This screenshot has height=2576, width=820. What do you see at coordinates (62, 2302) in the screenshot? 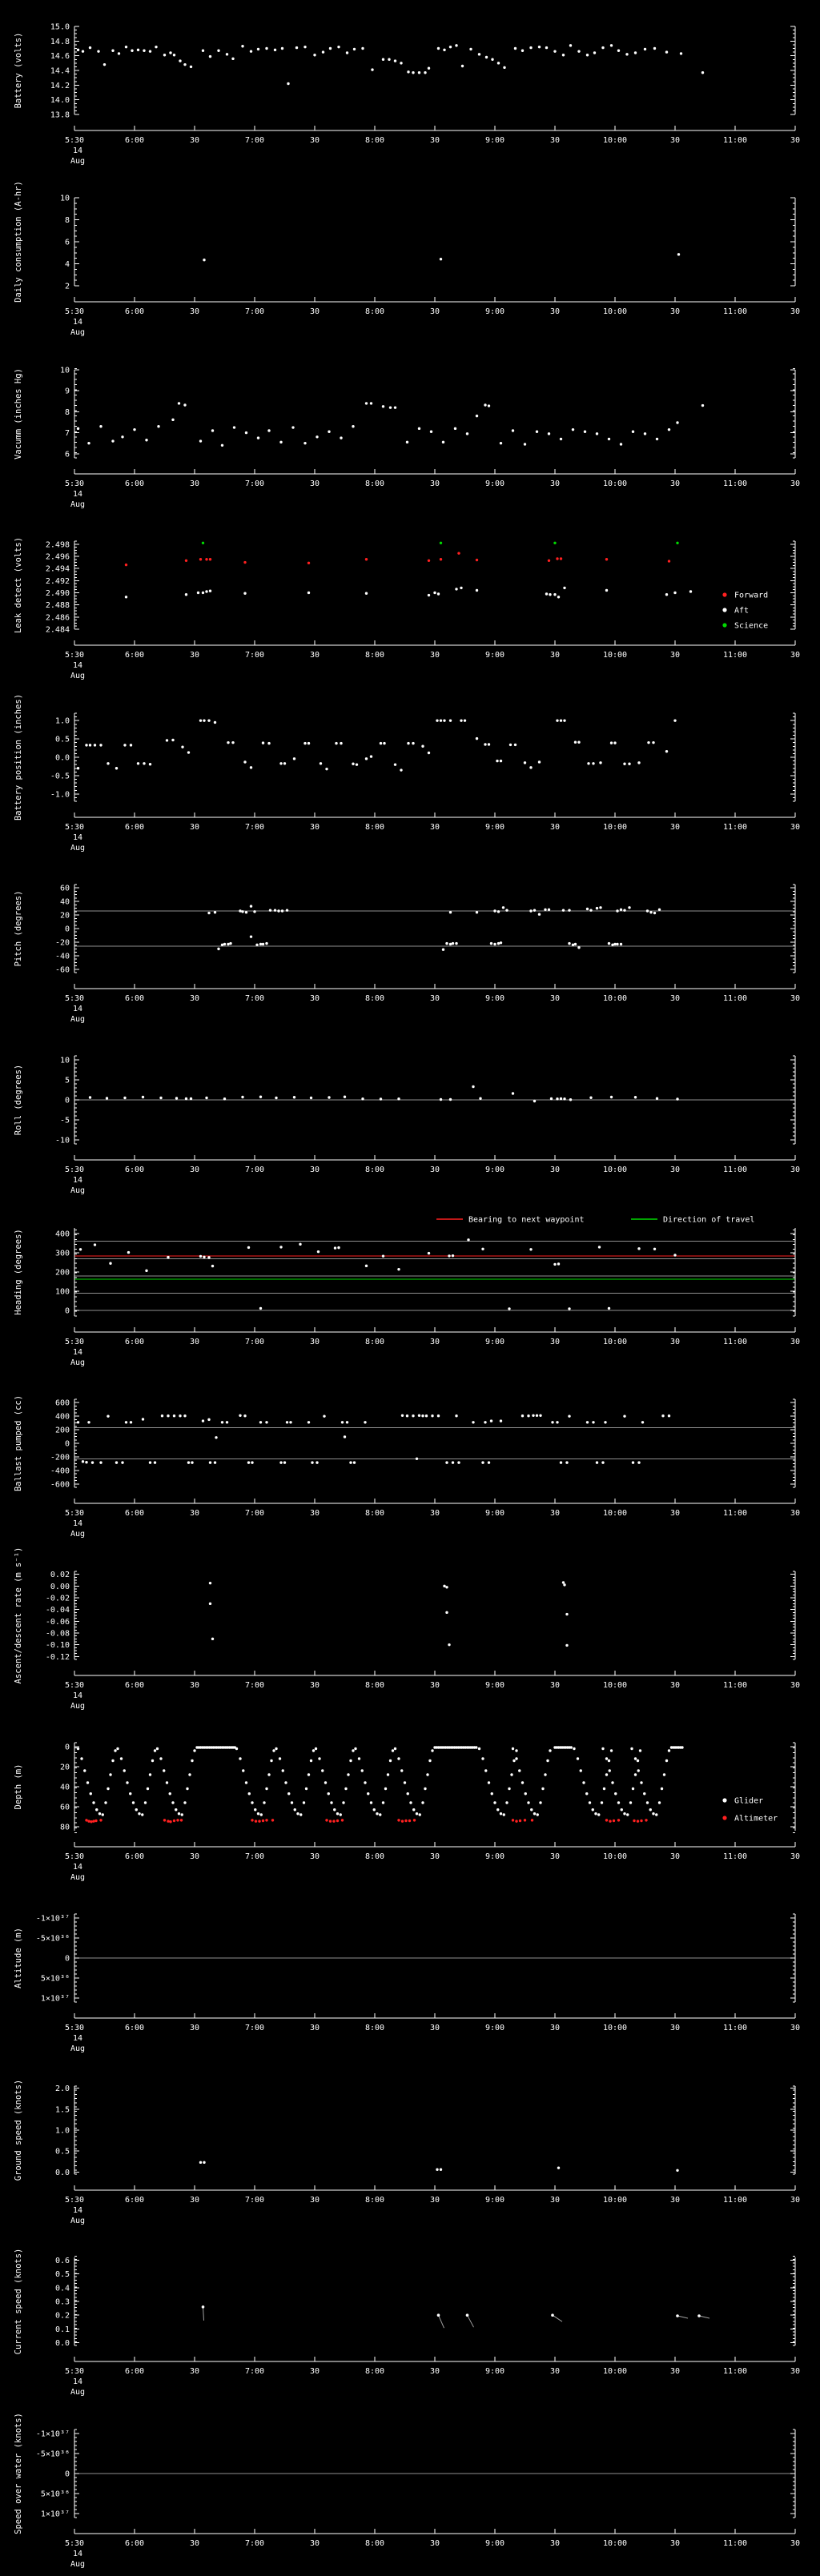
I see `y-tick-labels: 0.0 0.1 0.2 0.3 0.4 0.5 0.6` at bounding box center [62, 2302].